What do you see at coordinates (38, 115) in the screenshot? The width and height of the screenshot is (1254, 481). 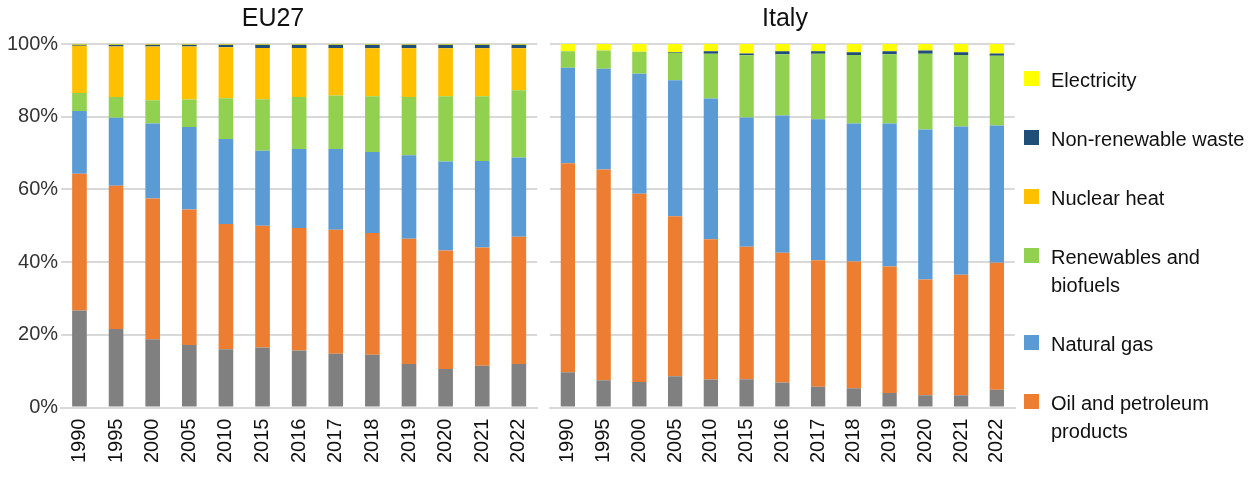 I see `y-tick-label: 80%` at bounding box center [38, 115].